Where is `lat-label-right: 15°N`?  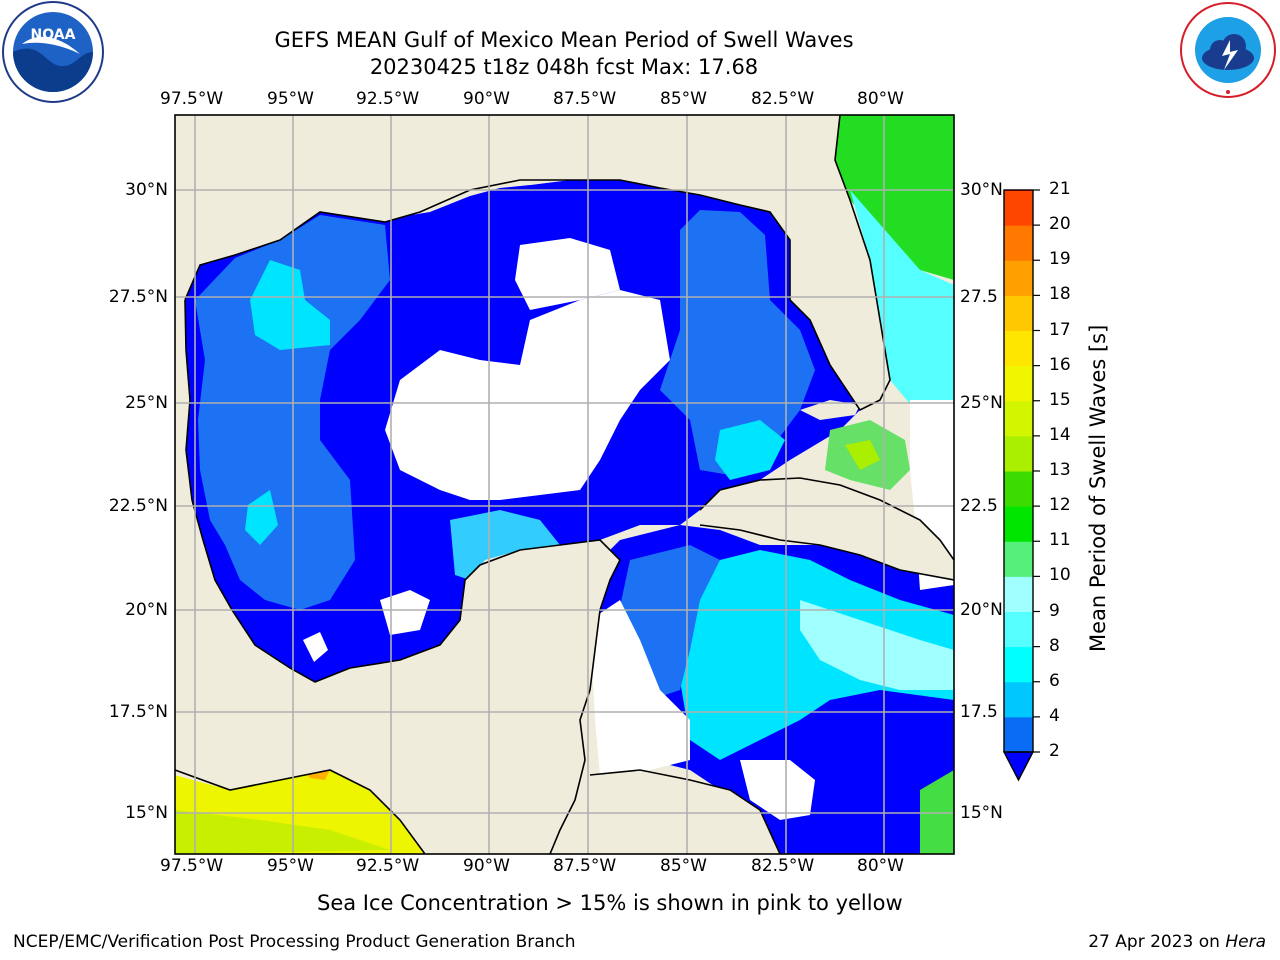
lat-label-right: 15°N is located at coordinates (981, 813).